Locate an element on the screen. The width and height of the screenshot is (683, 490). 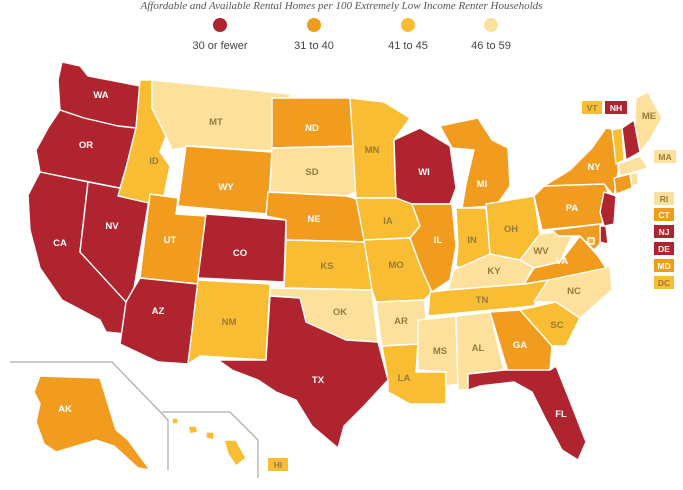
box-ct: CT is located at coordinates (664, 214).